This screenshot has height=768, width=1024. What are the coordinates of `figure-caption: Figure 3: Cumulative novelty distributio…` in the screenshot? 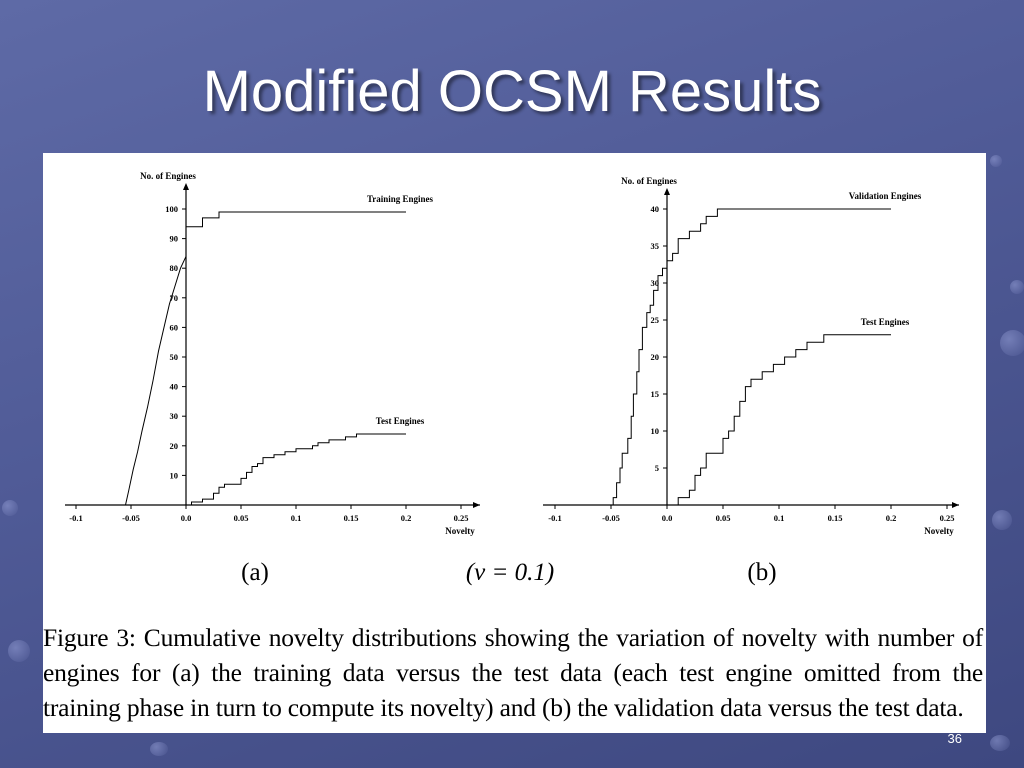 It's located at (513, 672).